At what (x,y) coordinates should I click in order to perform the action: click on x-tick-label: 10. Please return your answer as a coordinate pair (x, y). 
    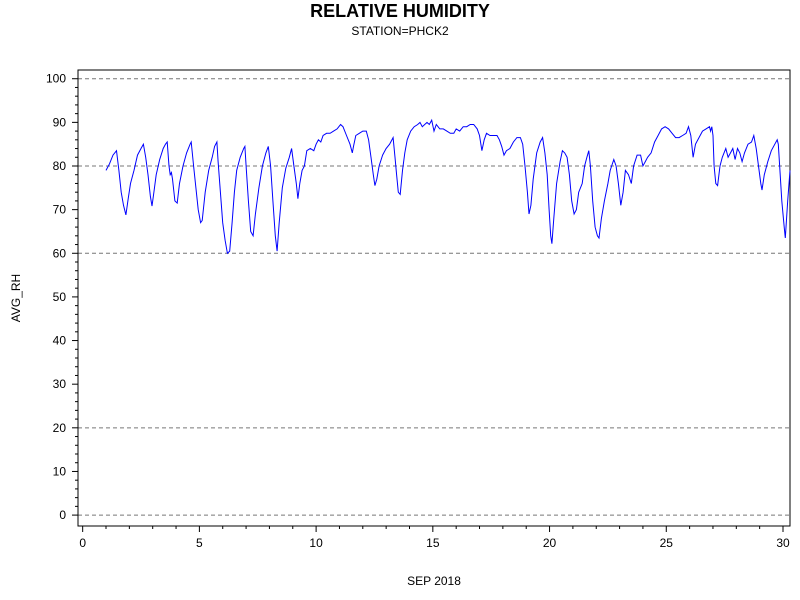
    Looking at the image, I should click on (316, 543).